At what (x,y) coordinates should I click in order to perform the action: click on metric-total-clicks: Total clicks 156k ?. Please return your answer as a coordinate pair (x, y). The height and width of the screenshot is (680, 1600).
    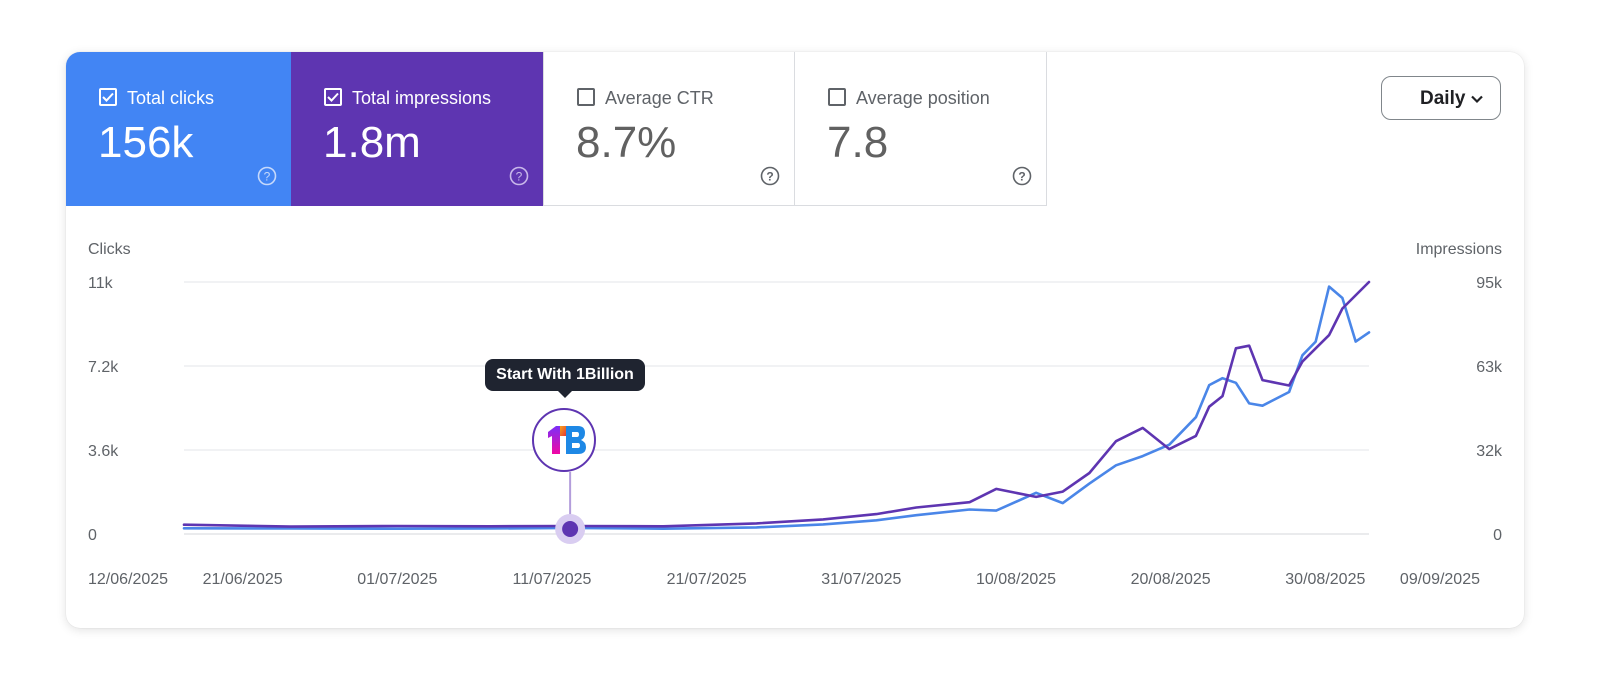
    Looking at the image, I should click on (178, 129).